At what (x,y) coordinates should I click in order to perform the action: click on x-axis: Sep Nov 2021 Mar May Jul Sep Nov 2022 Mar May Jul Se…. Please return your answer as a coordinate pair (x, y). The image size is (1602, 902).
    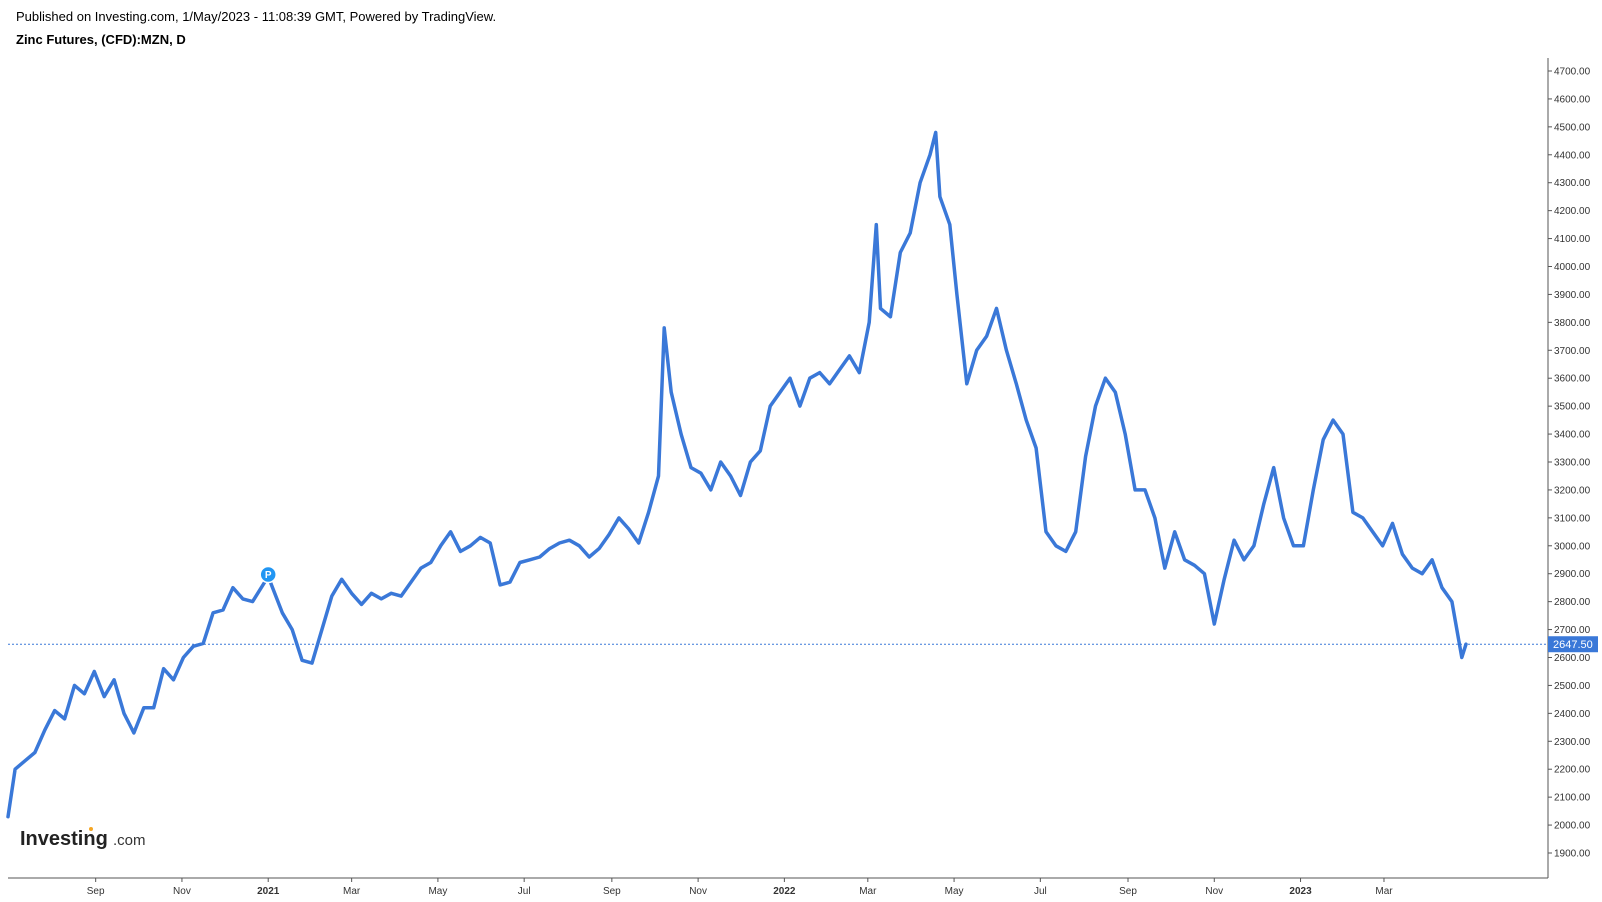
    Looking at the image, I should click on (740, 887).